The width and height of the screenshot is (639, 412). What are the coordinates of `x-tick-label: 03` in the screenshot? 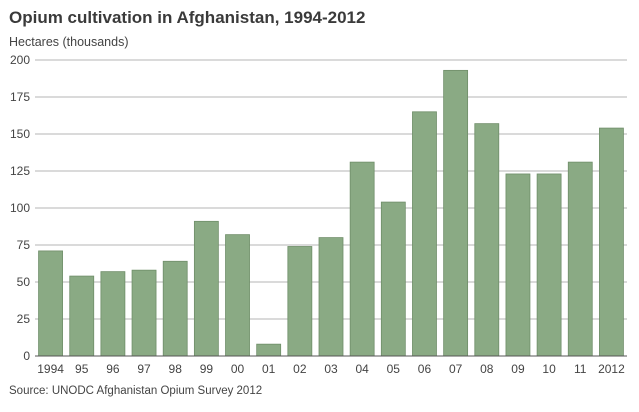 It's located at (331, 369).